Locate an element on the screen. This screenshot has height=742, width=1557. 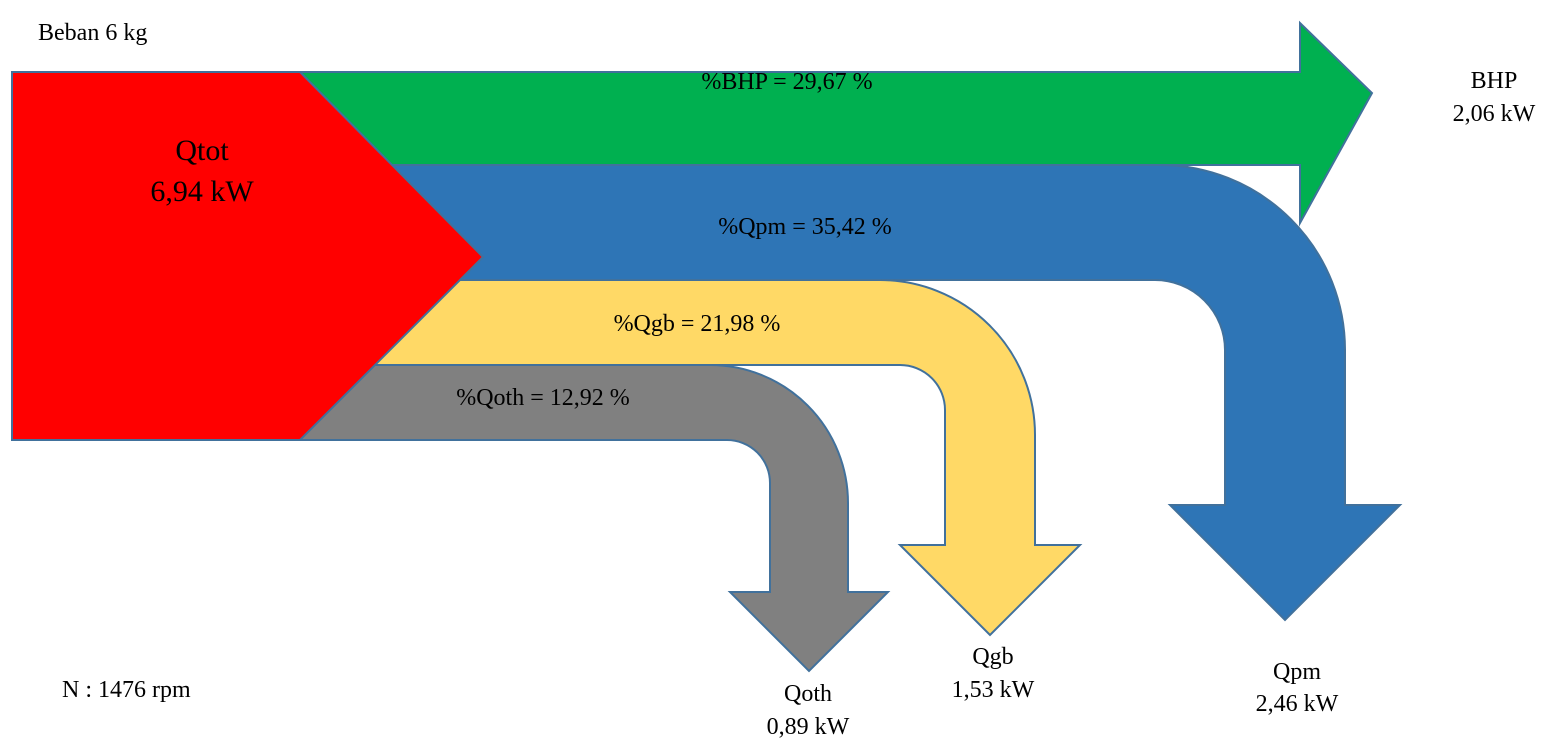
qgb-value: 1,53 kW is located at coordinates (993, 690).